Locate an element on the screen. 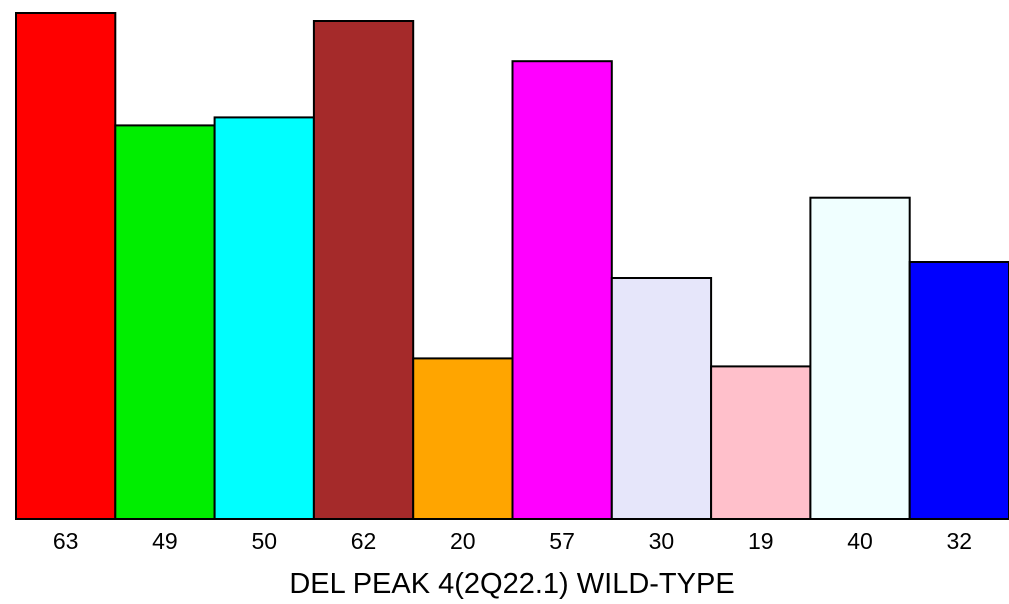 The image size is (1009, 604). x-tick-label: 30 is located at coordinates (662, 541).